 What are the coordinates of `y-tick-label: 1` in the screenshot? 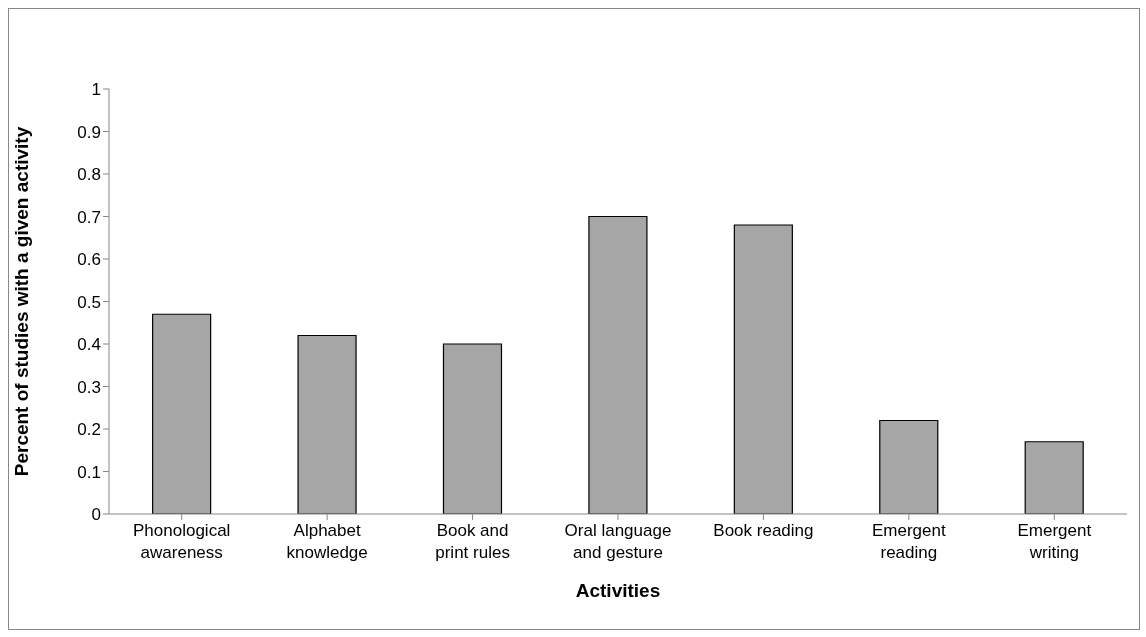 It's located at (96, 90).